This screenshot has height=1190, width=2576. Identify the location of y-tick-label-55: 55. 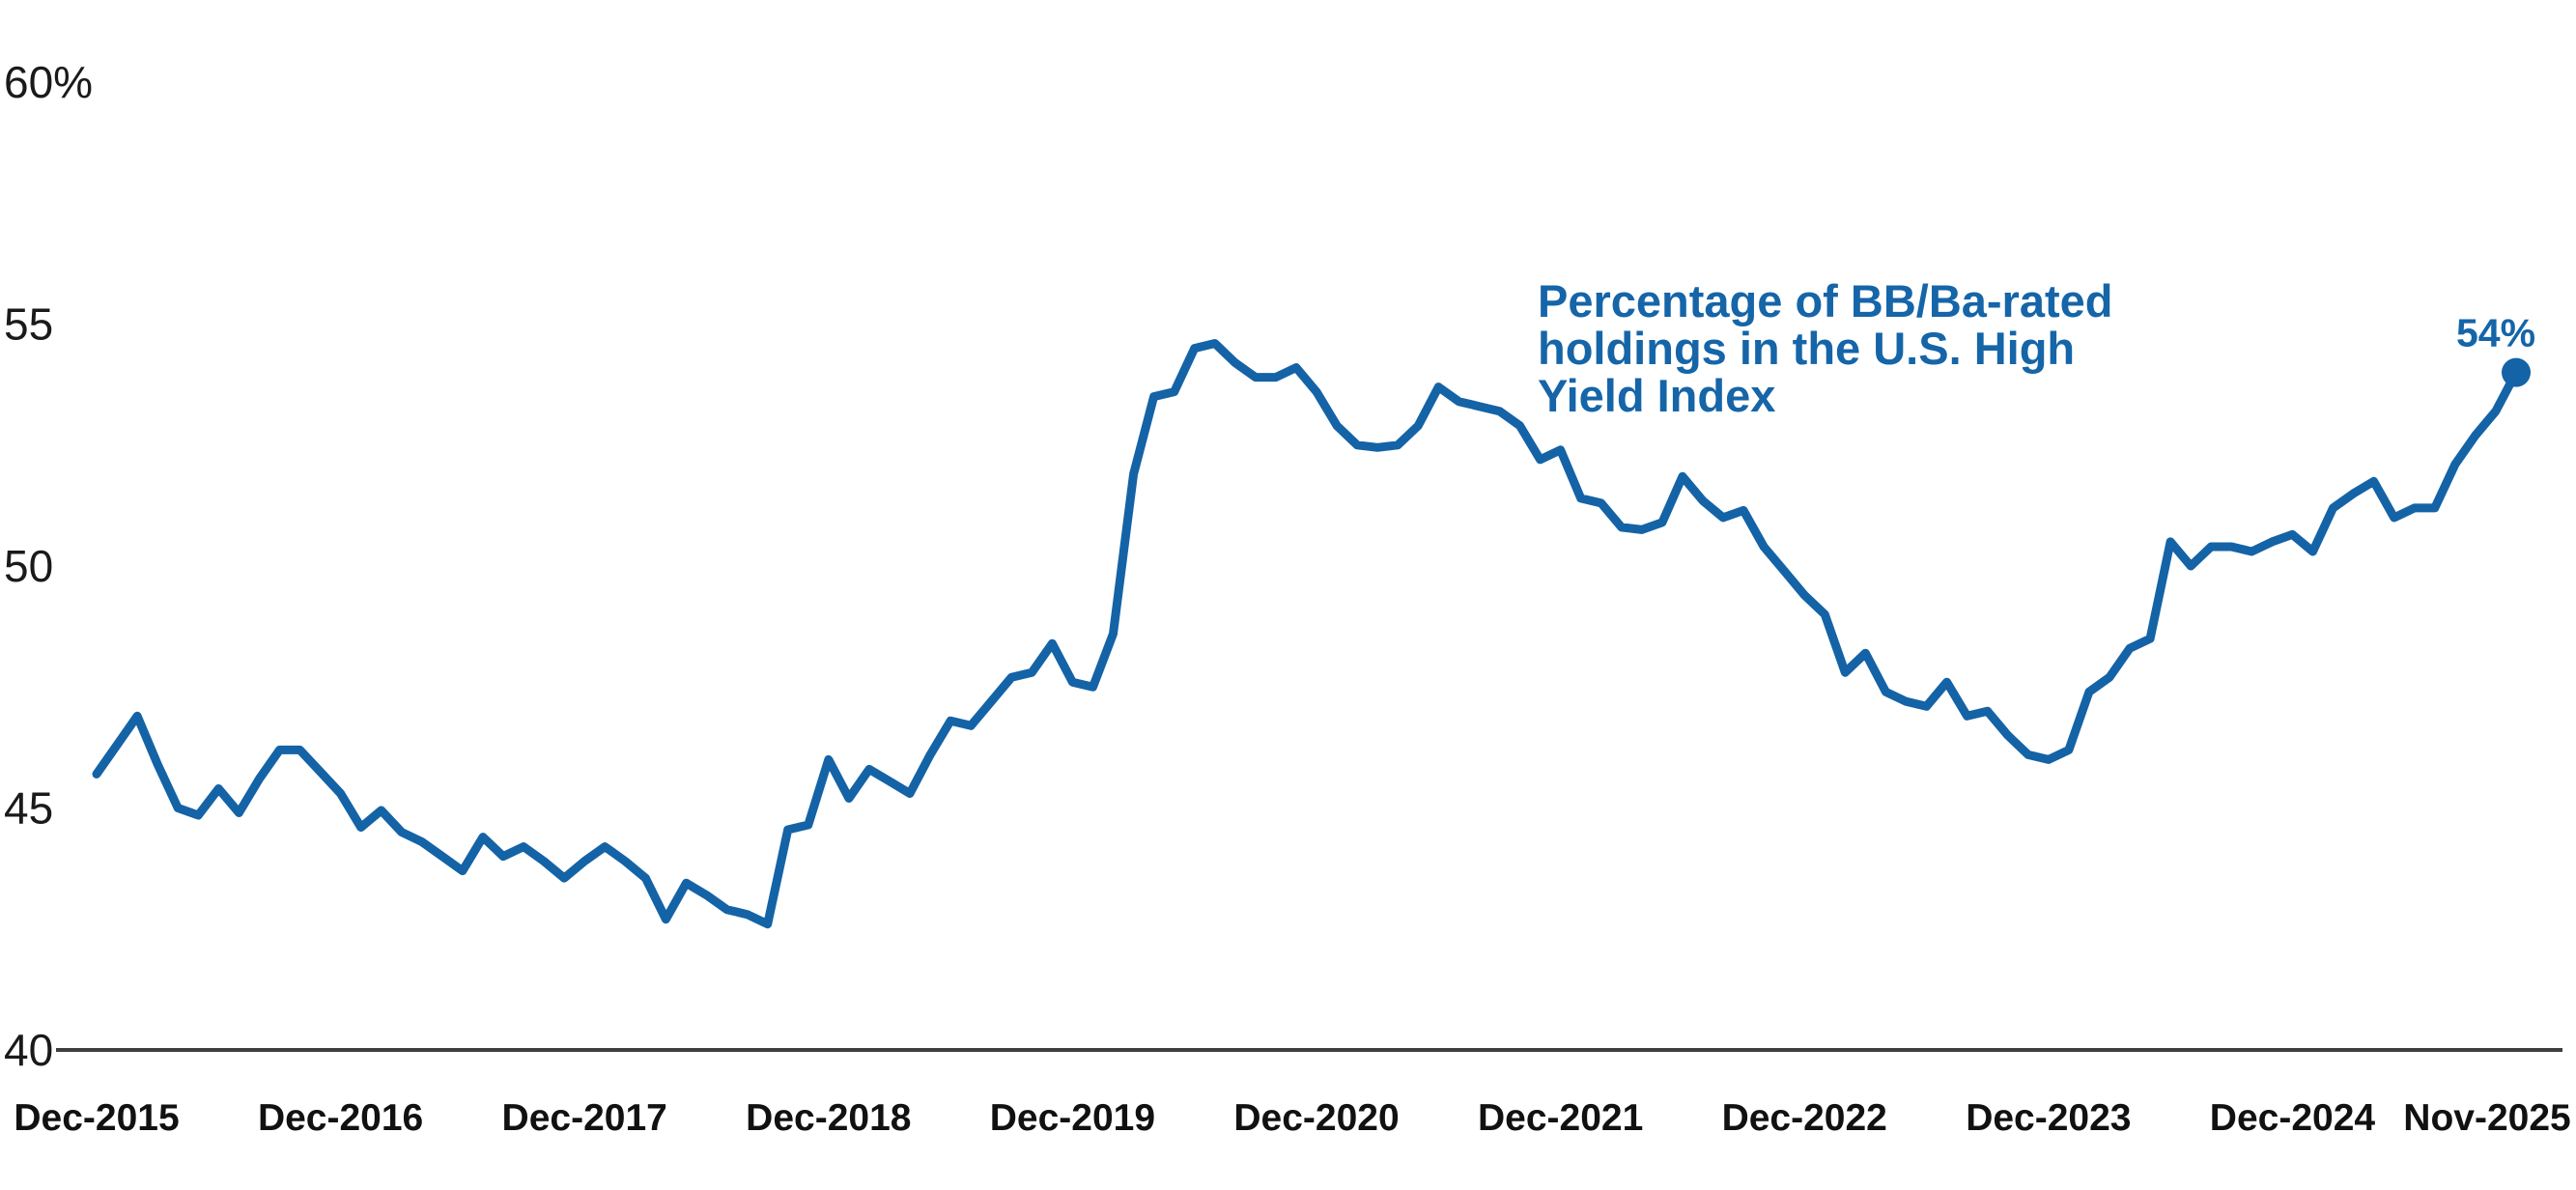
(28, 325).